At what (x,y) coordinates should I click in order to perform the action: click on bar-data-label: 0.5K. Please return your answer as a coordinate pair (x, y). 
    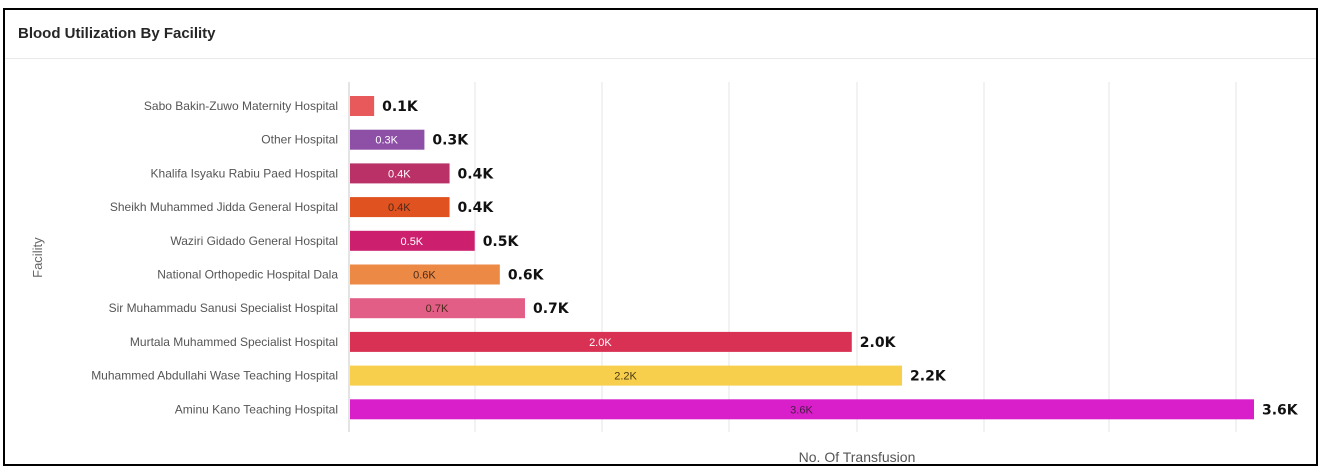
    Looking at the image, I should click on (501, 242).